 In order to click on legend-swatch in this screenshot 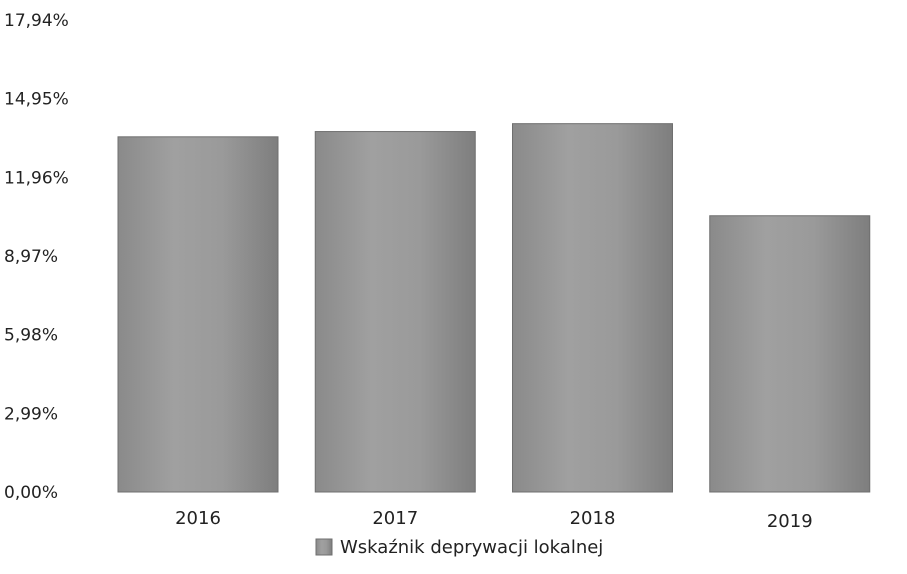, I will do `click(324, 547)`.